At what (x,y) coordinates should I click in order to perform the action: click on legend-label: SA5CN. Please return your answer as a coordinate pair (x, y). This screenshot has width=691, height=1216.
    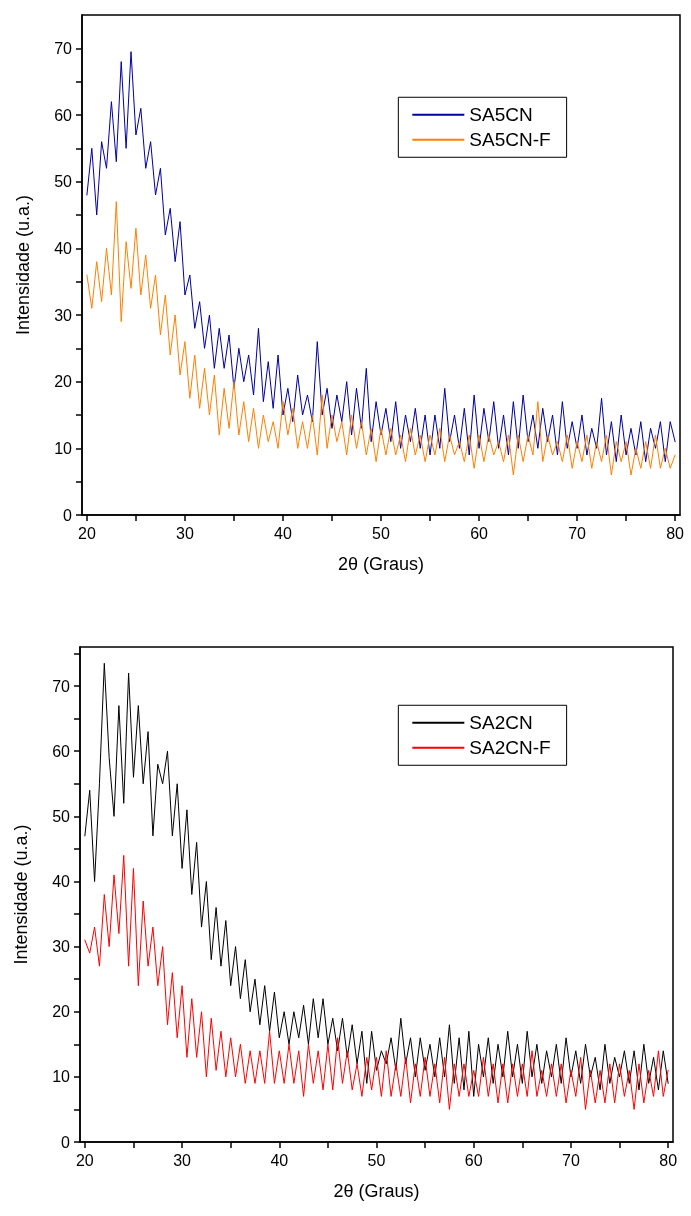
    Looking at the image, I should click on (501, 115).